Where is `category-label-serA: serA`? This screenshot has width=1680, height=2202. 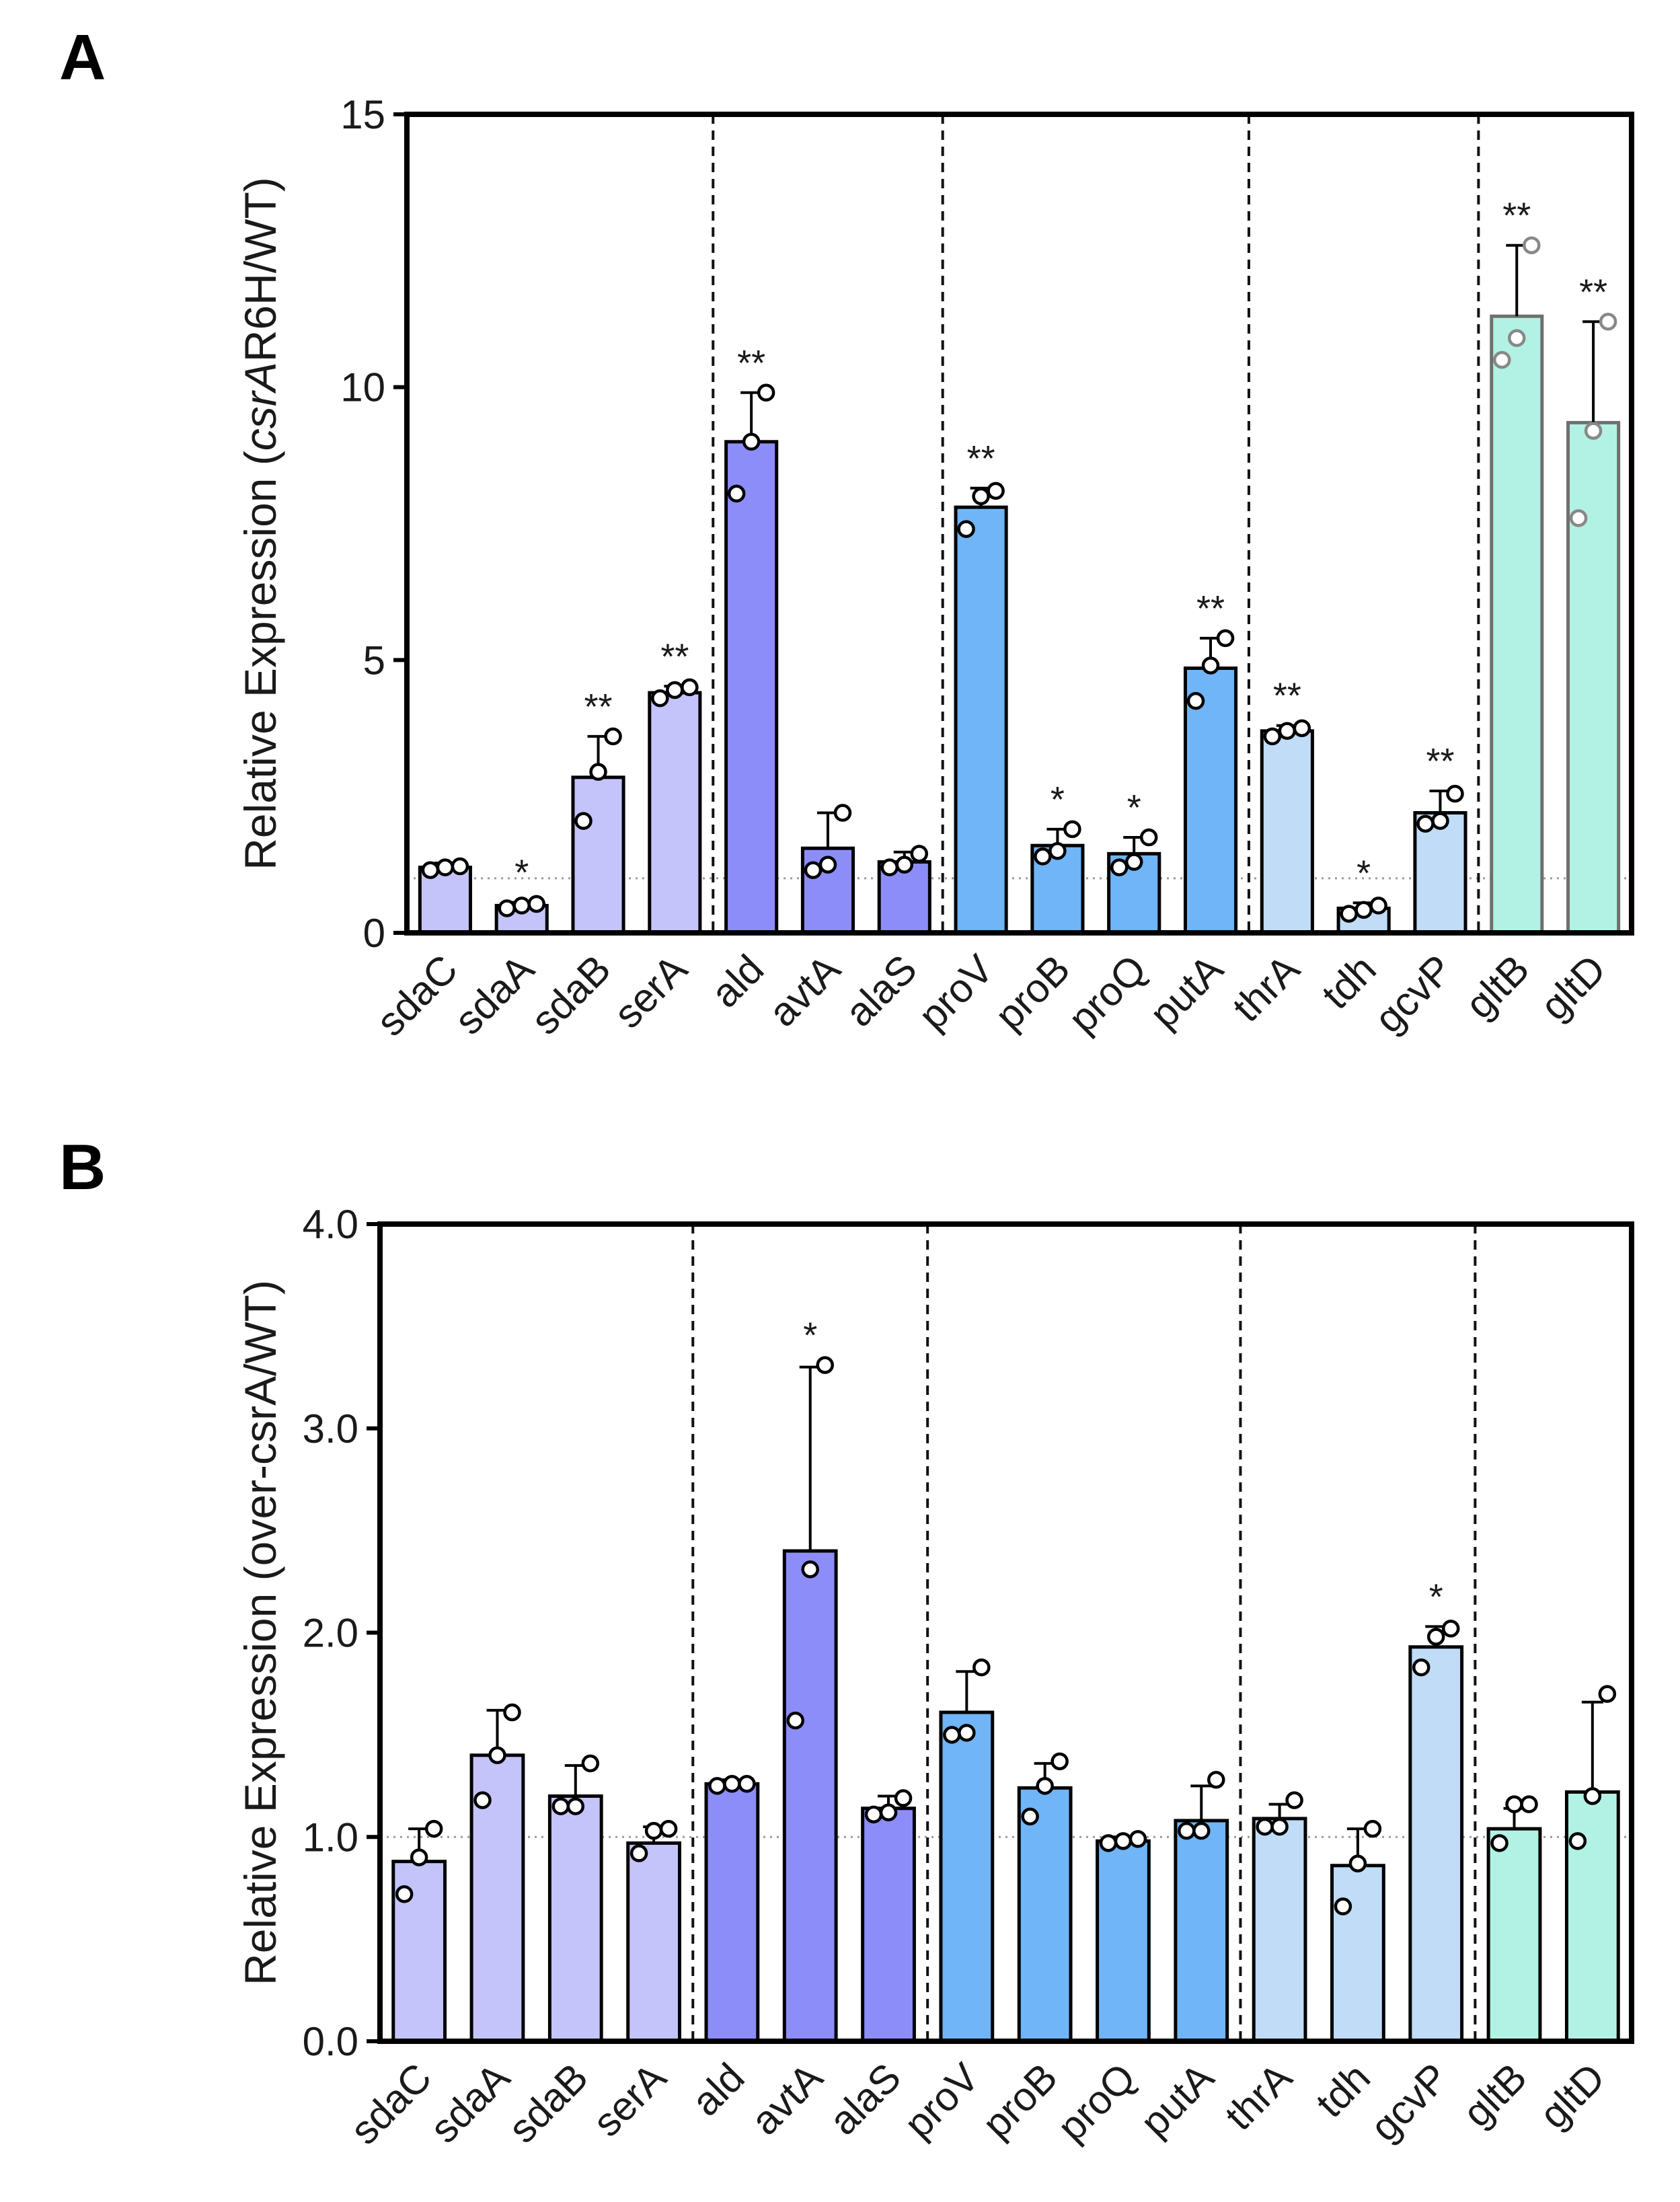 category-label-serA: serA is located at coordinates (650, 992).